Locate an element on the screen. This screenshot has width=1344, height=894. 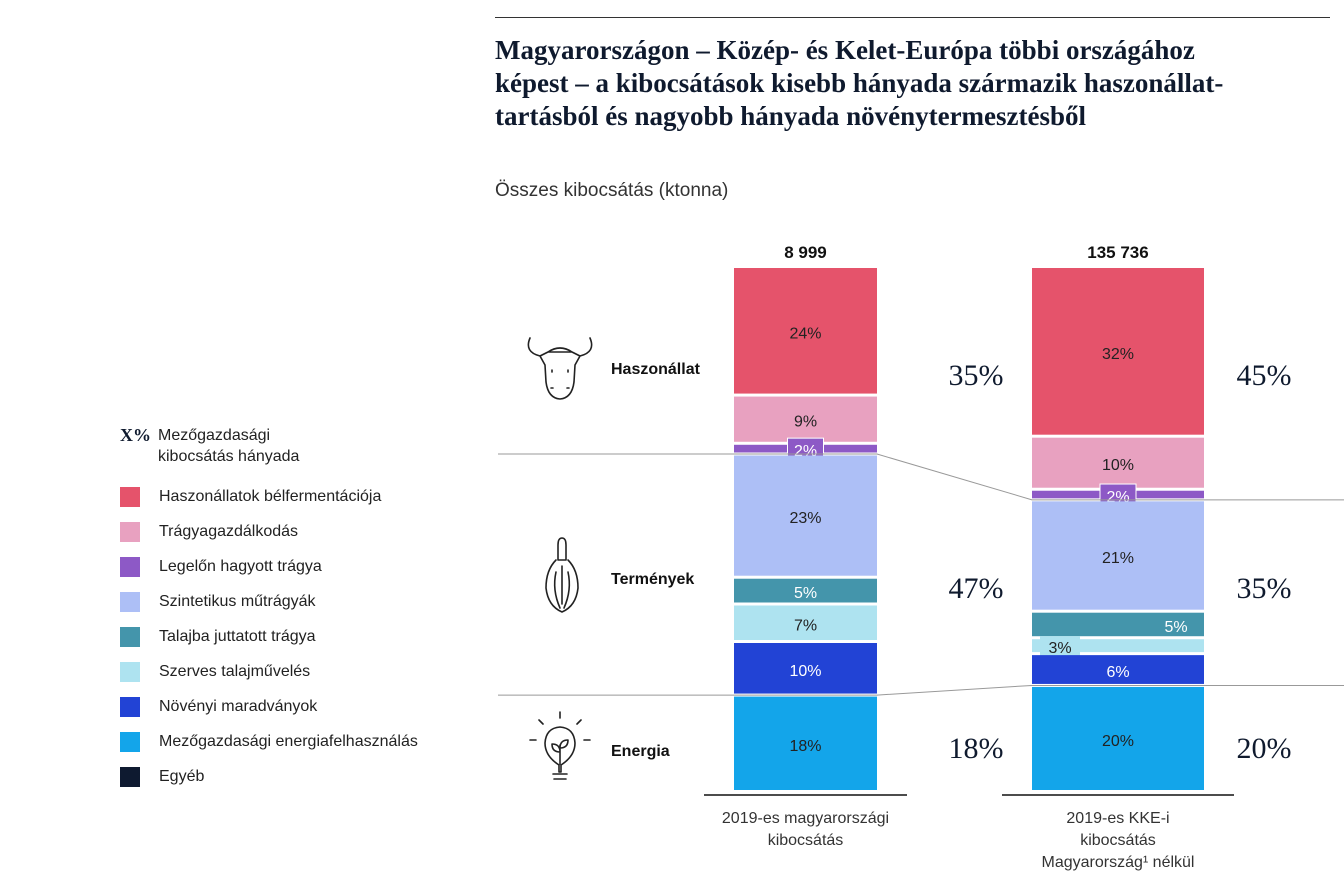
segment-label: 24% is located at coordinates (805, 333).